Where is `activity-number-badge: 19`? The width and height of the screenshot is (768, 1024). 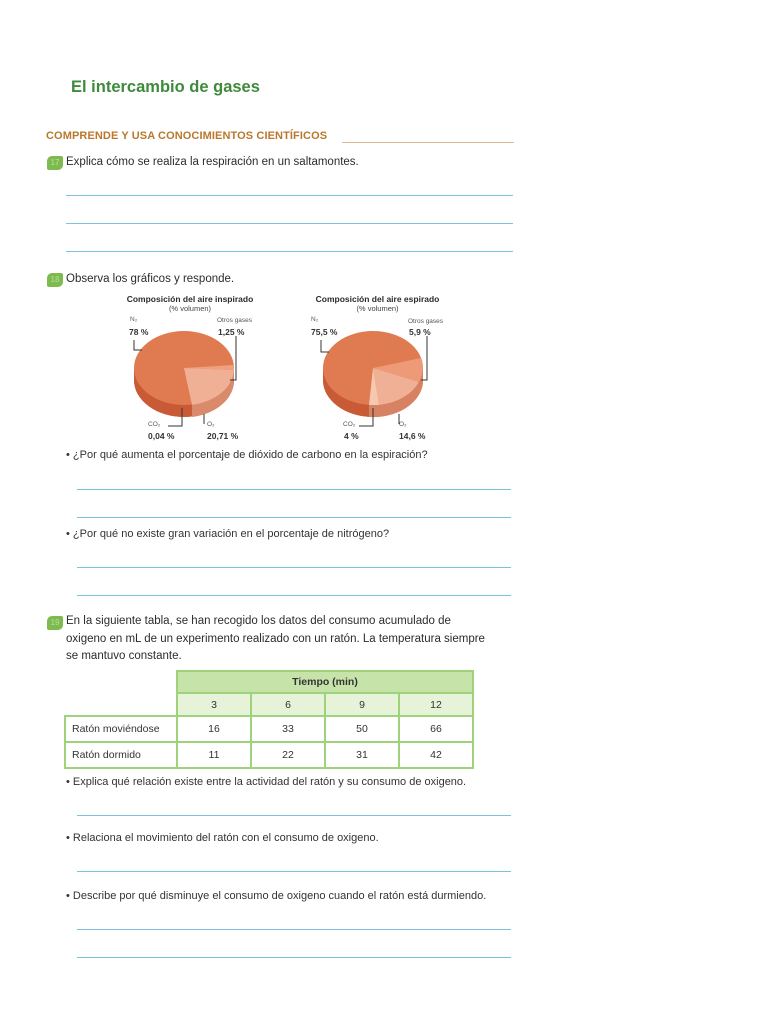
activity-number-badge: 19 is located at coordinates (55, 623).